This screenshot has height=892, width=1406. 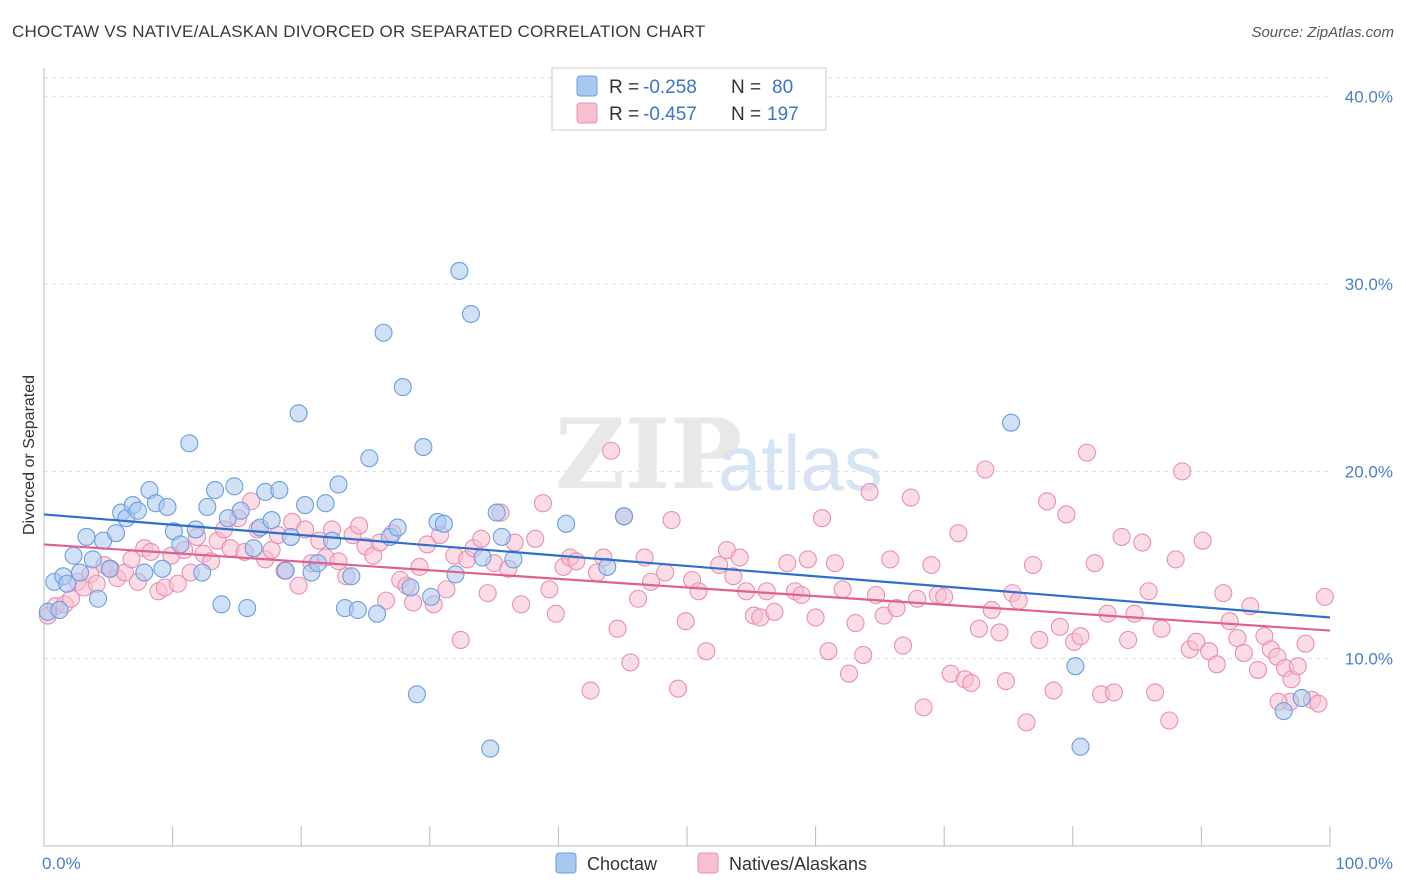 What do you see at coordinates (1364, 863) in the screenshot?
I see `x-tick-label-100: 100.0%` at bounding box center [1364, 863].